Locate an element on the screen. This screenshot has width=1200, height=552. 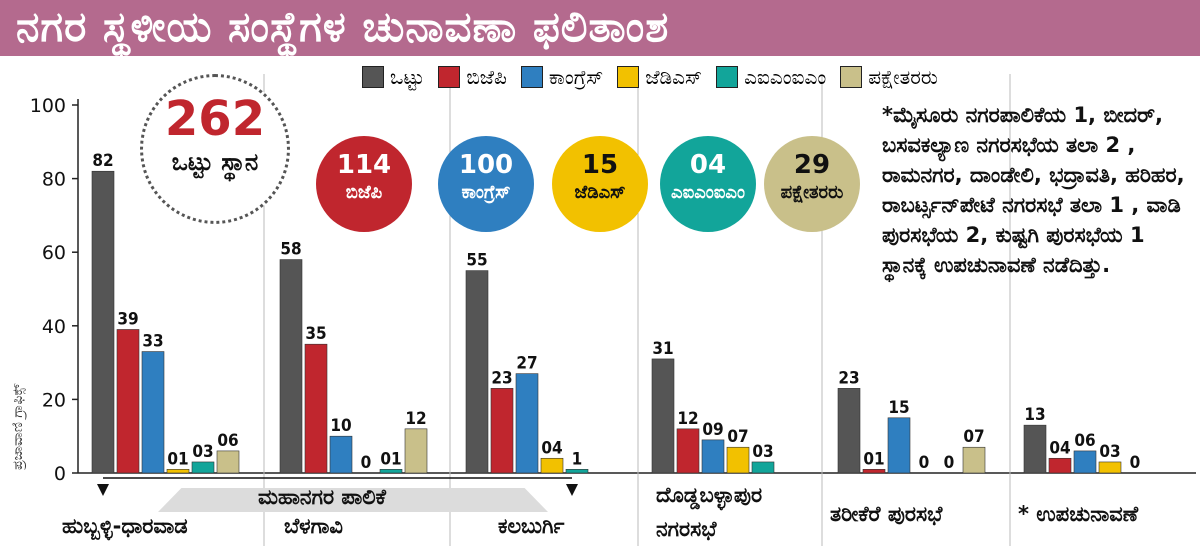
legend-item-3: ಜೆಡಿಎಸ್ is located at coordinates (659, 77).